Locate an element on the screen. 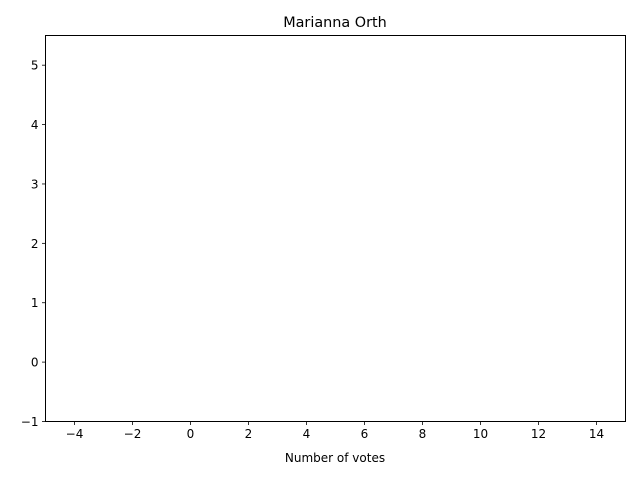  y-tick-label: 2 is located at coordinates (35, 244).